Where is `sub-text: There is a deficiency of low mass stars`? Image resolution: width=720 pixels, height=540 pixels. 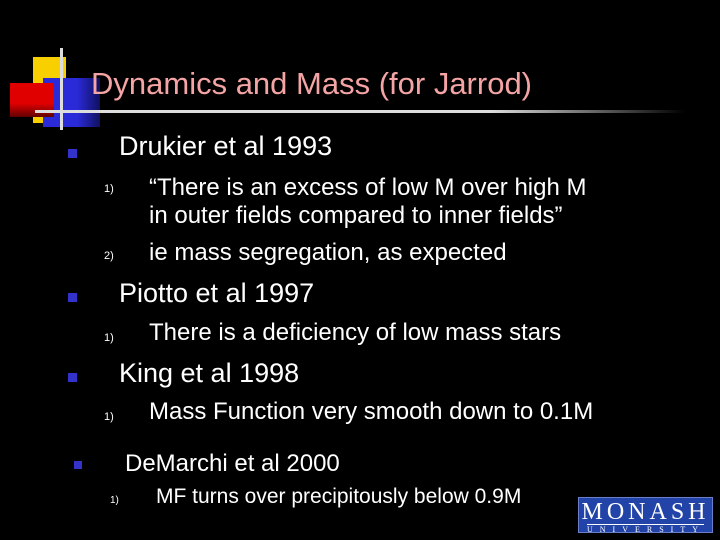
sub-text: There is a deficiency of low mass stars is located at coordinates (355, 332).